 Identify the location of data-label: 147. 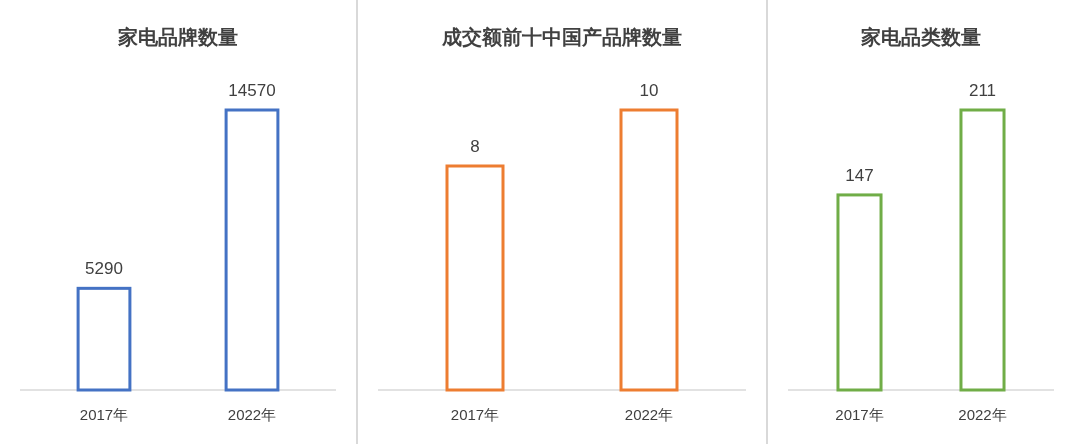
(859, 175).